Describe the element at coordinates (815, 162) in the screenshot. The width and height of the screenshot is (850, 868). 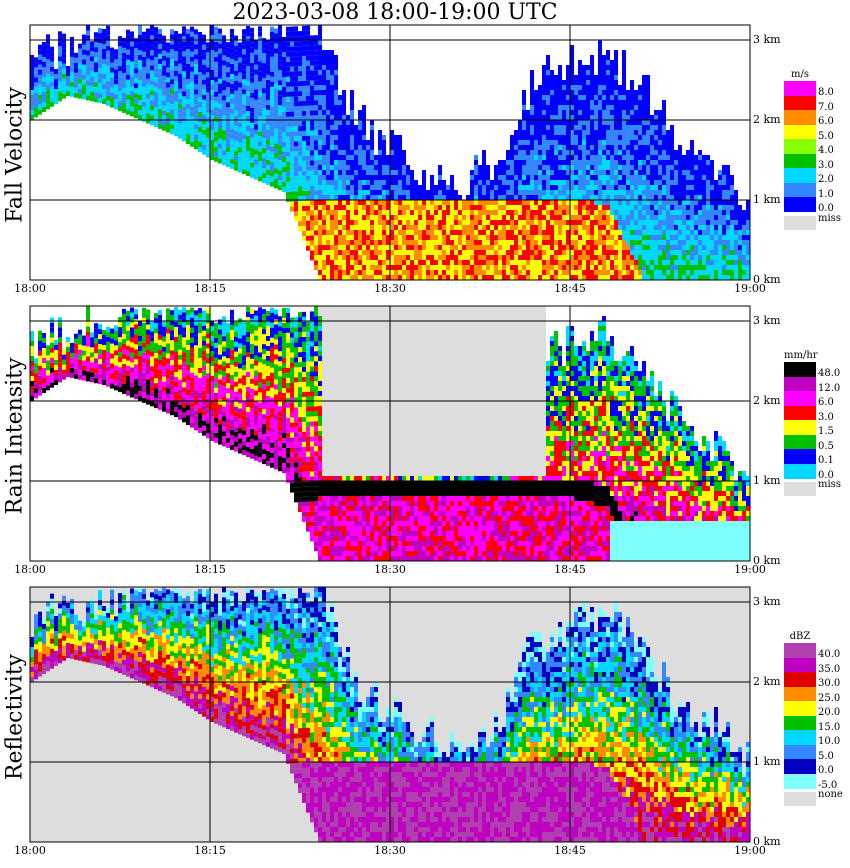
I see `colorbar-entry: 3.0` at that location.